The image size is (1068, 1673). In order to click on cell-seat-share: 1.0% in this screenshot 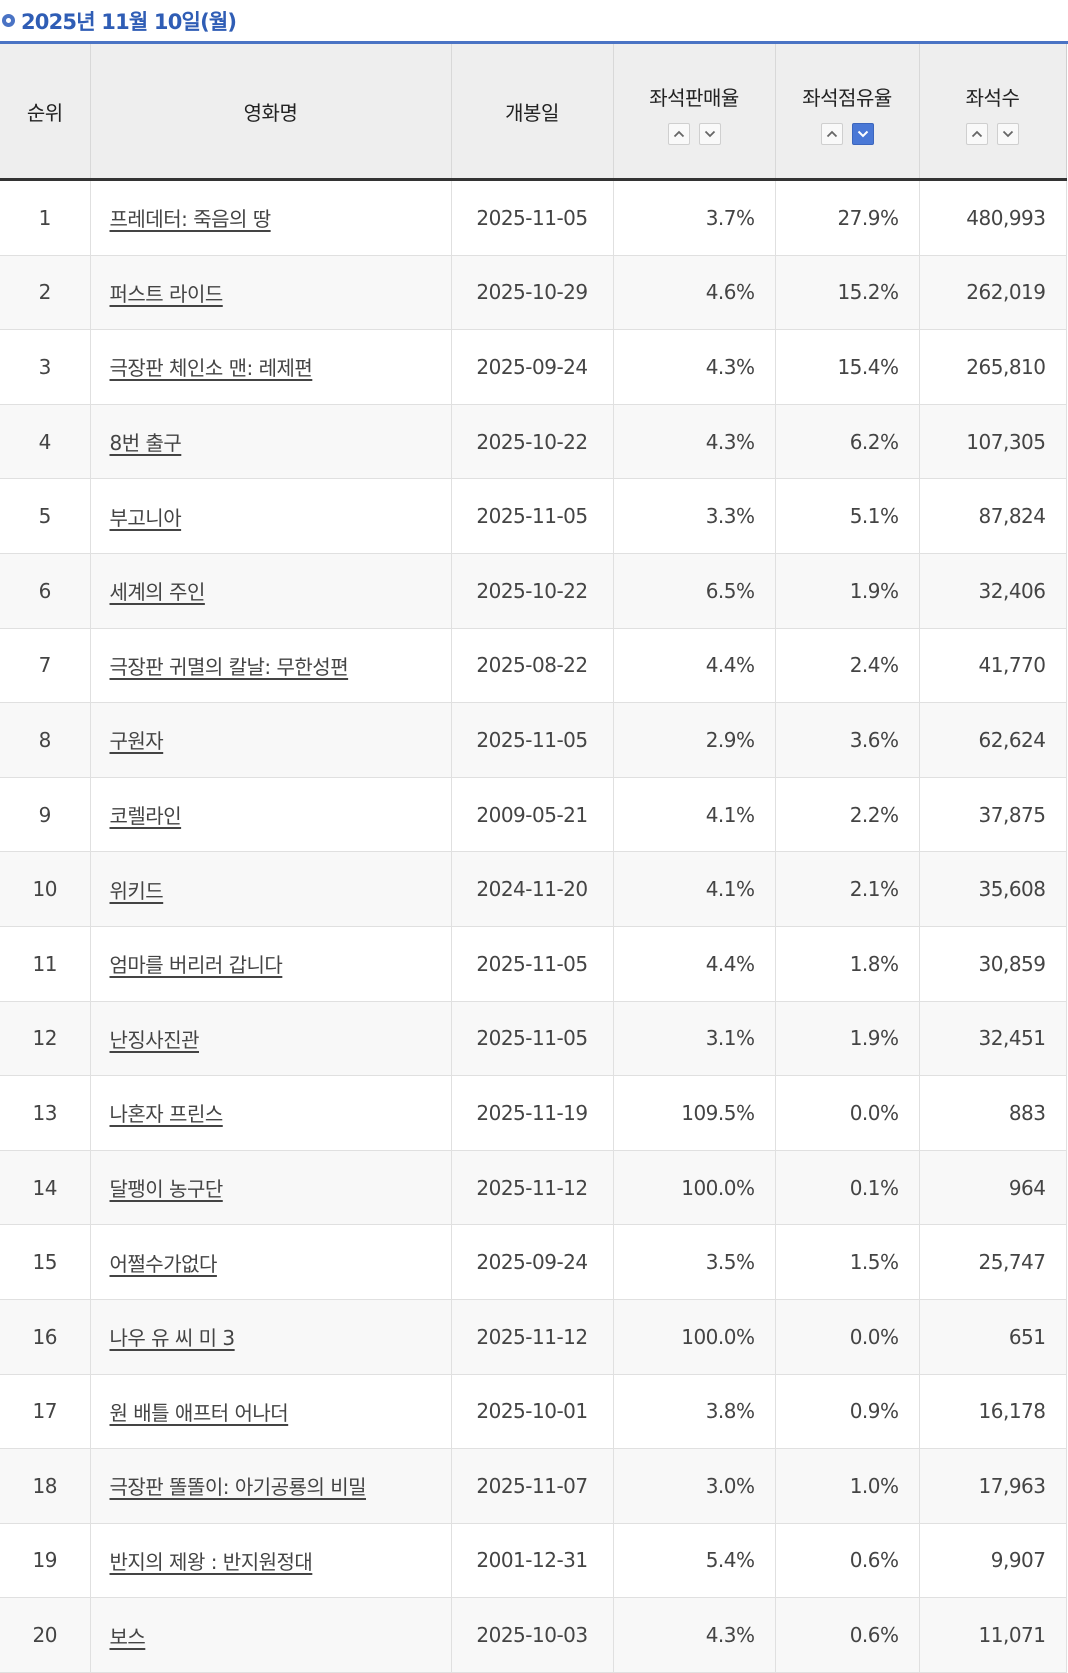, I will do `click(847, 1486)`.